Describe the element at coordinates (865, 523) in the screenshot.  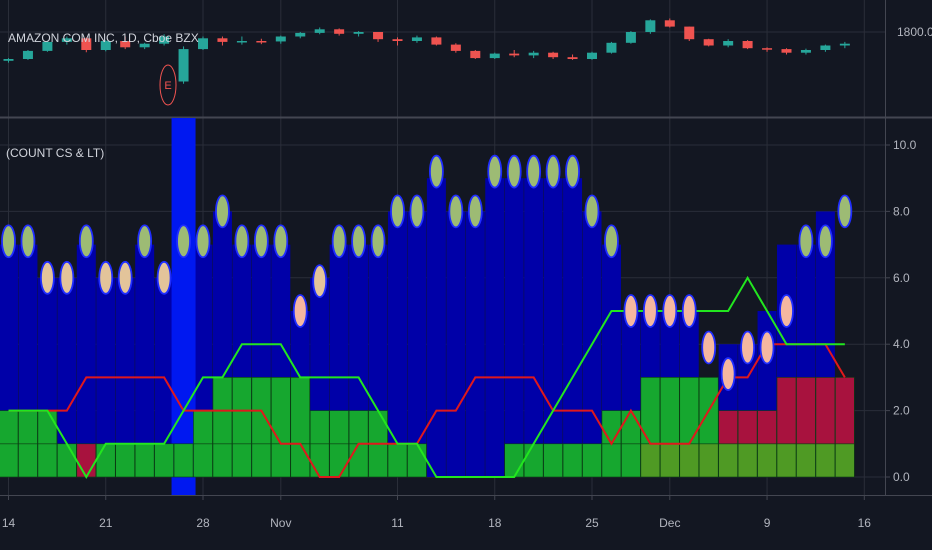
I see `x-tick-label: 16` at that location.